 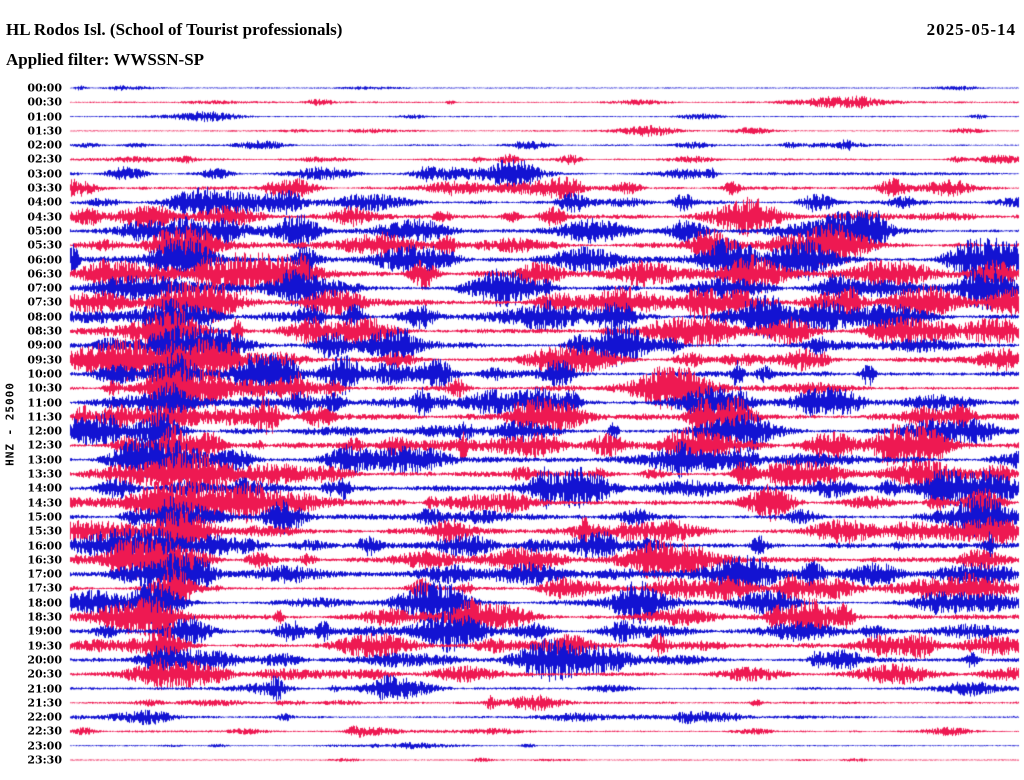 I want to click on row-time-label: 07:30, so click(x=44, y=302).